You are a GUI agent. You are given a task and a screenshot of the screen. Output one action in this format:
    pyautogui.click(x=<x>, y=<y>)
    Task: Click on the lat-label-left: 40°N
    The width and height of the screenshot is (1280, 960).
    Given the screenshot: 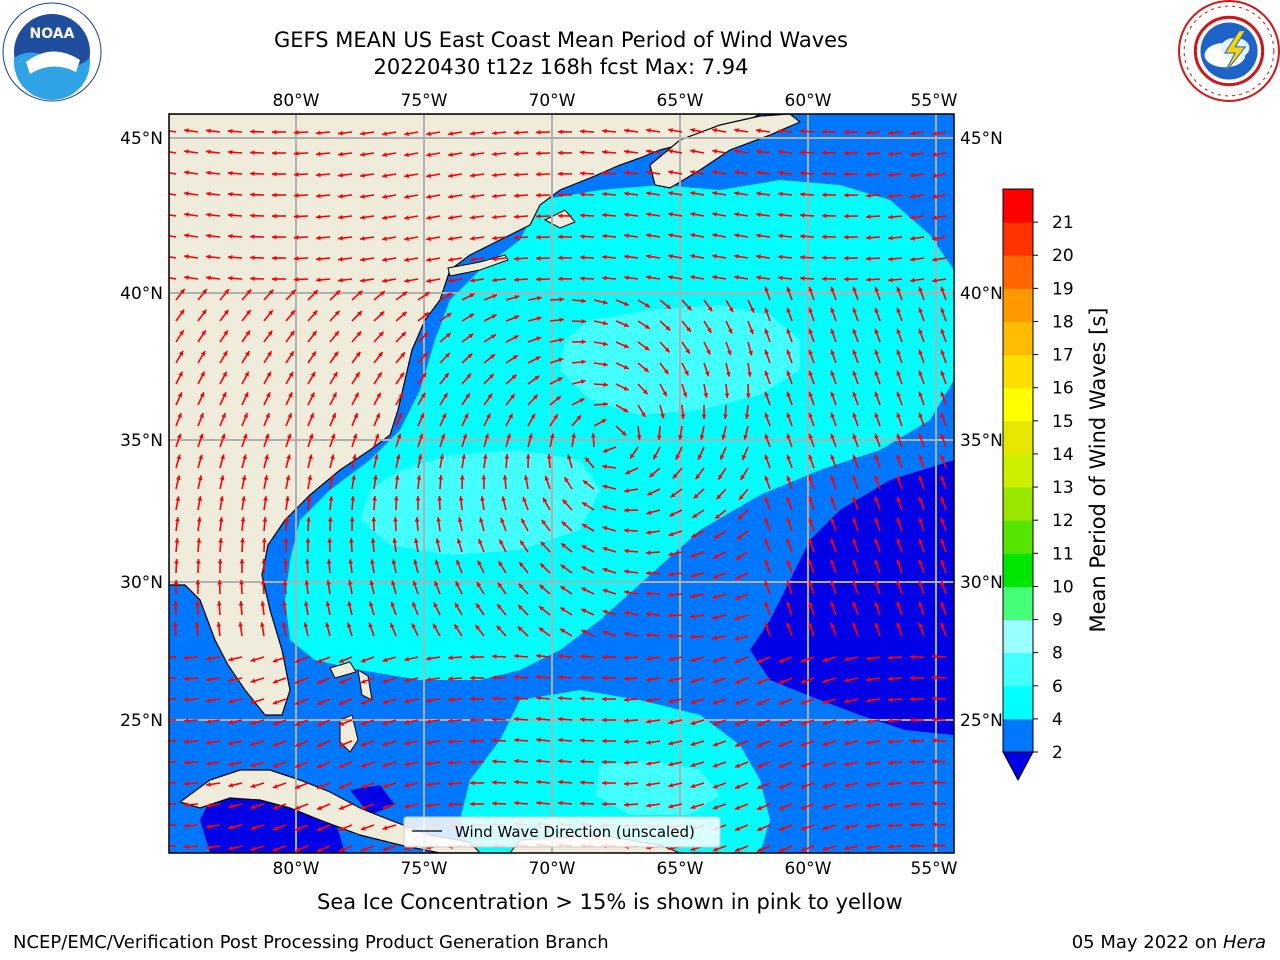 What is the action you would take?
    pyautogui.click(x=141, y=294)
    